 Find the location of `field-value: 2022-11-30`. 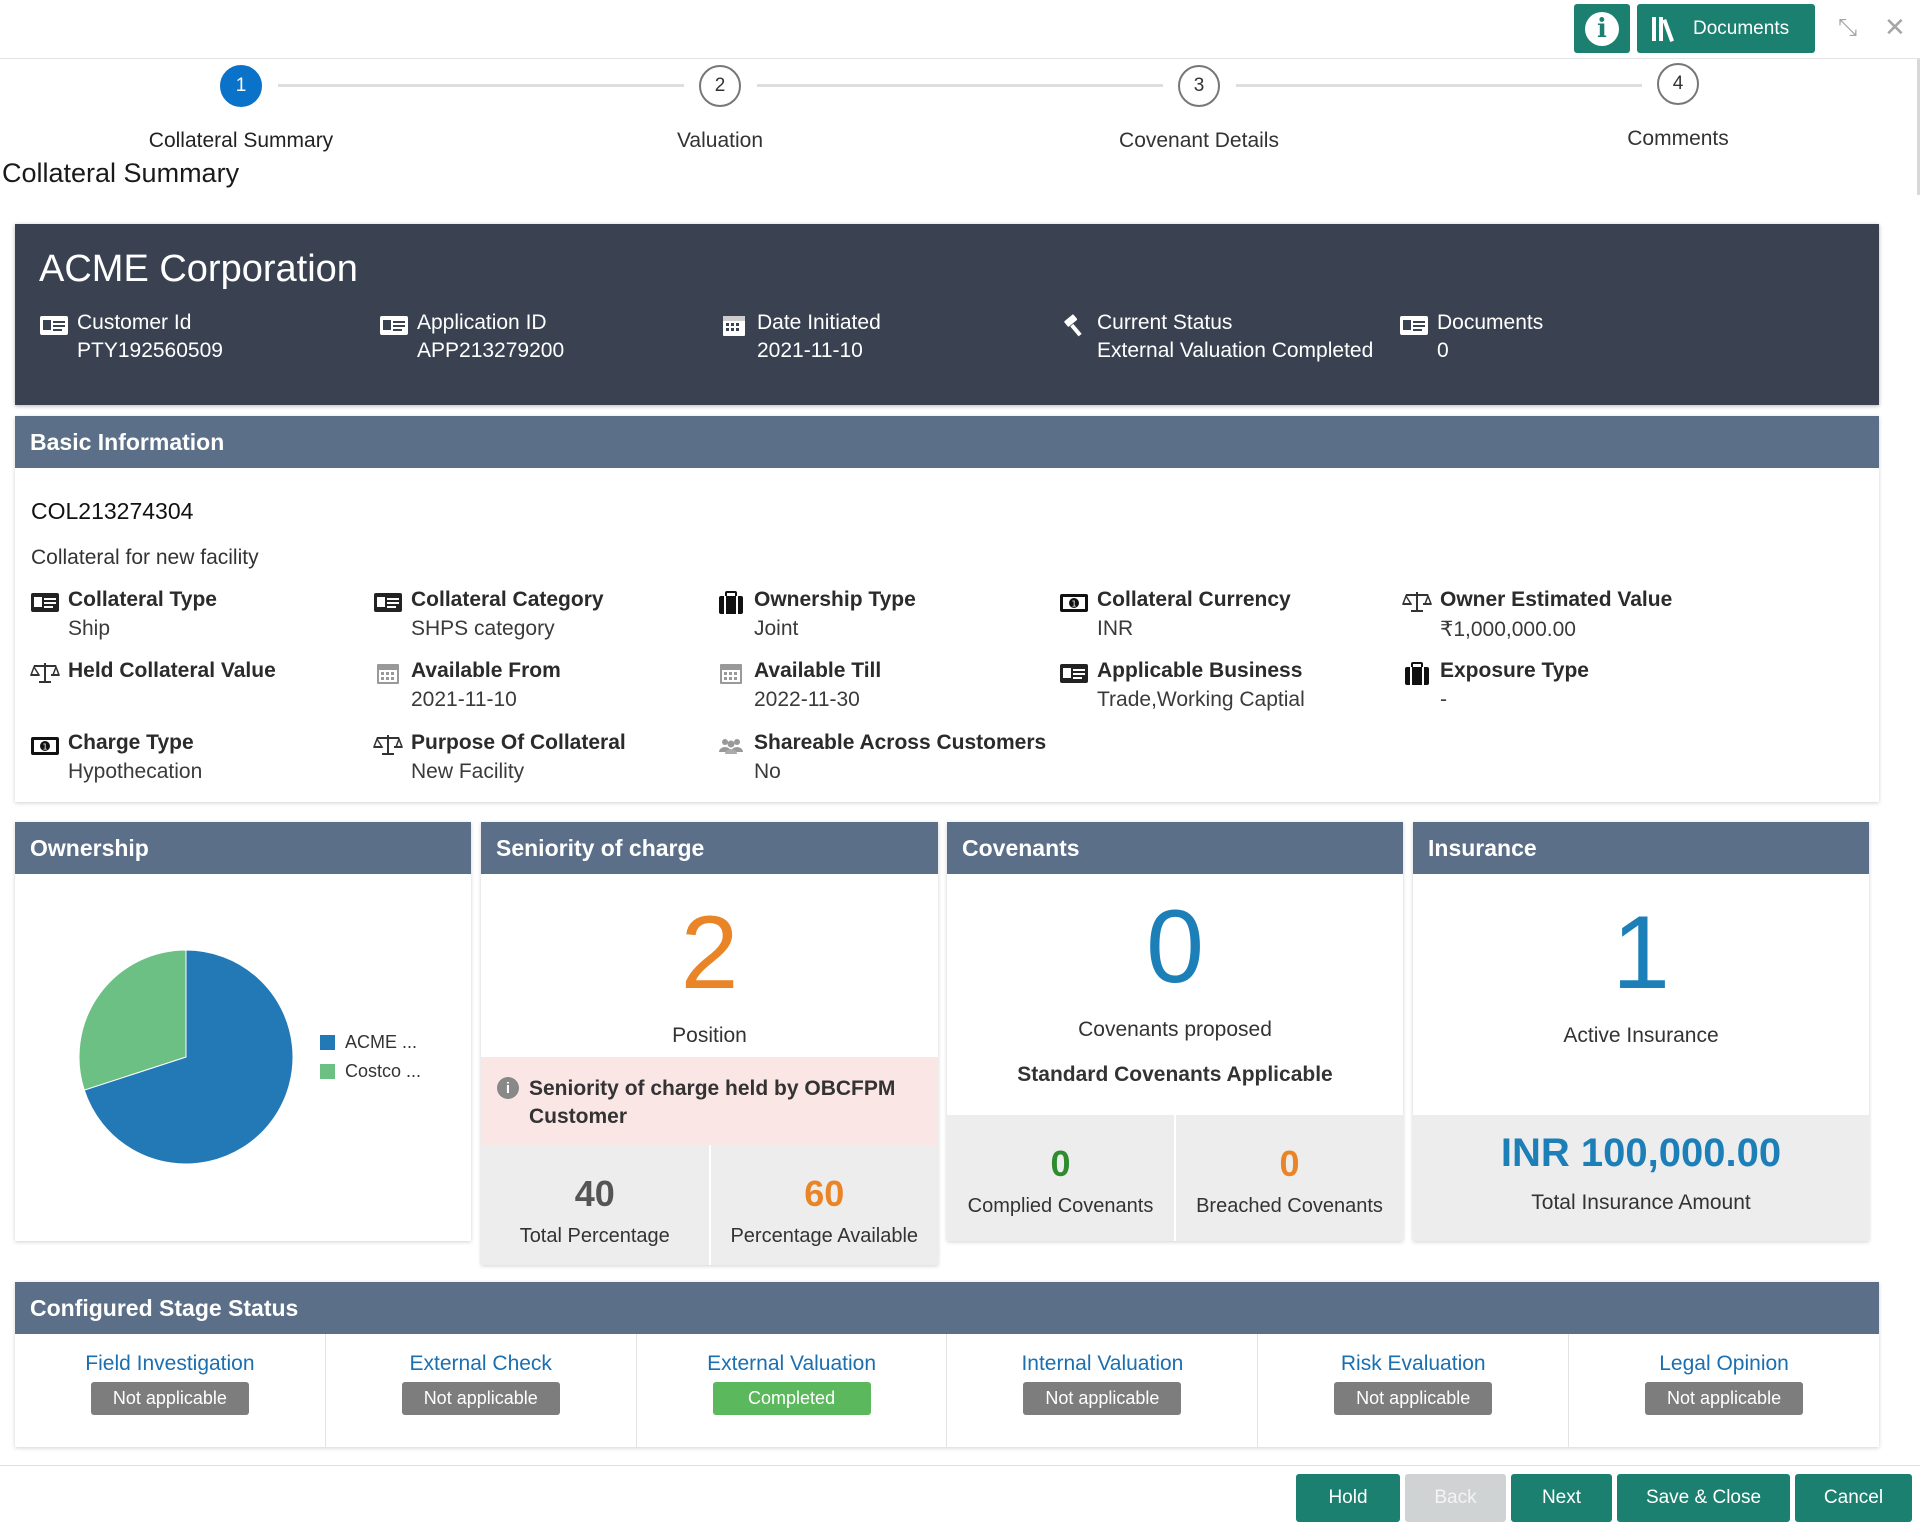

field-value: 2022-11-30 is located at coordinates (807, 699).